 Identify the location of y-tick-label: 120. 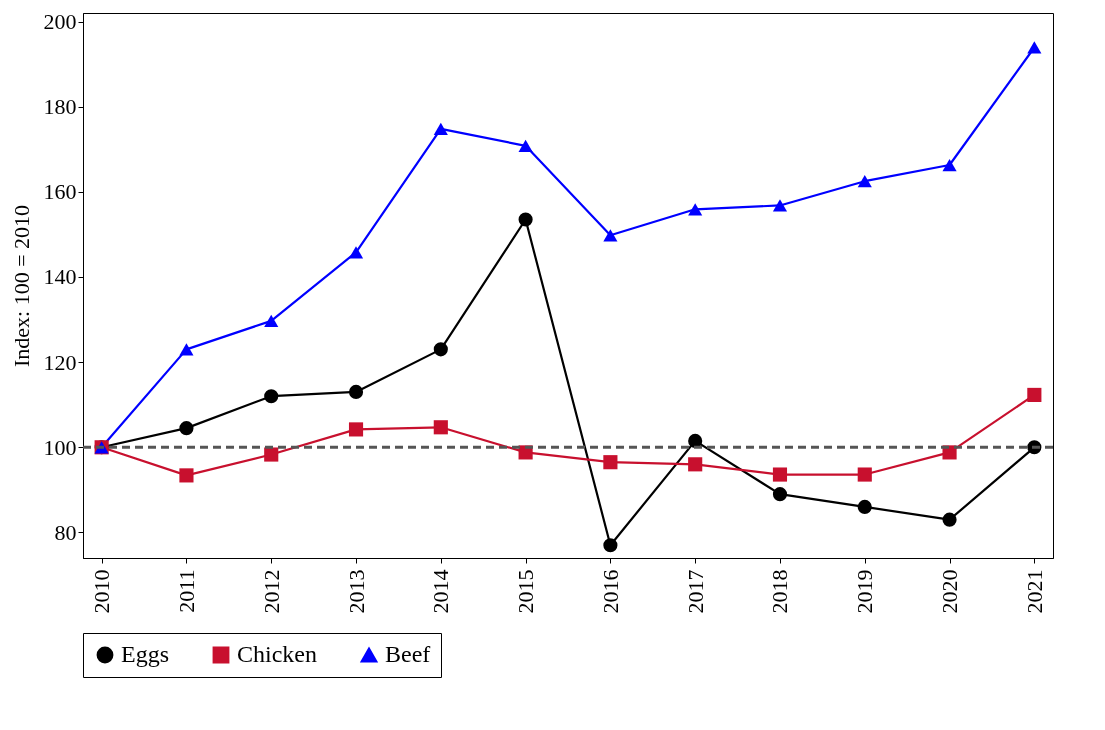
(60, 362).